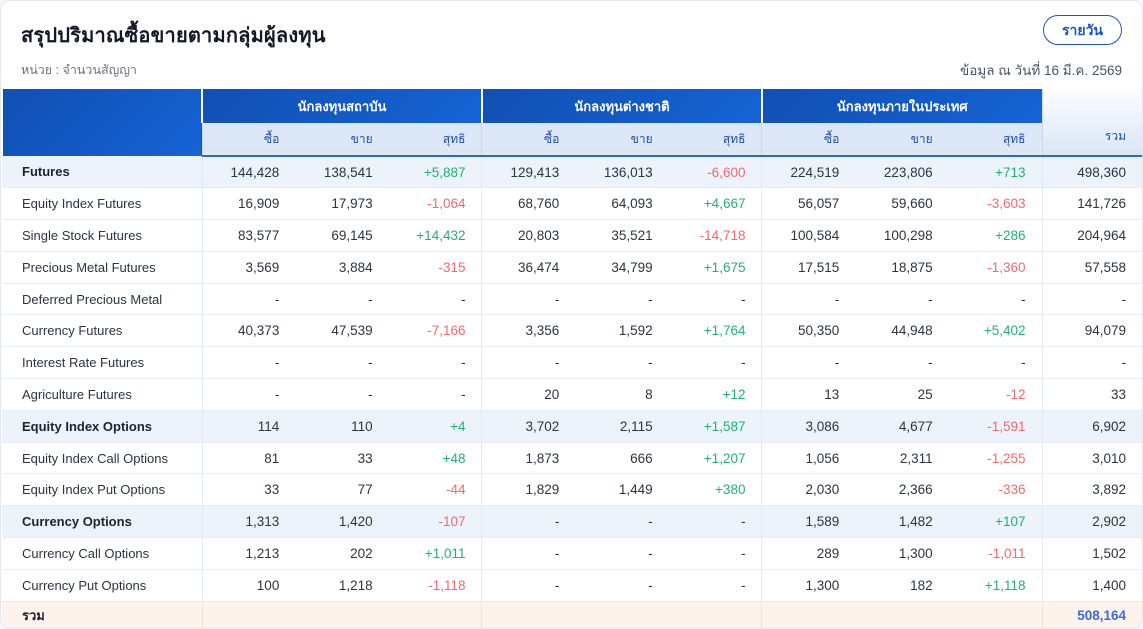  I want to click on cell-buy: 17,515, so click(808, 267).